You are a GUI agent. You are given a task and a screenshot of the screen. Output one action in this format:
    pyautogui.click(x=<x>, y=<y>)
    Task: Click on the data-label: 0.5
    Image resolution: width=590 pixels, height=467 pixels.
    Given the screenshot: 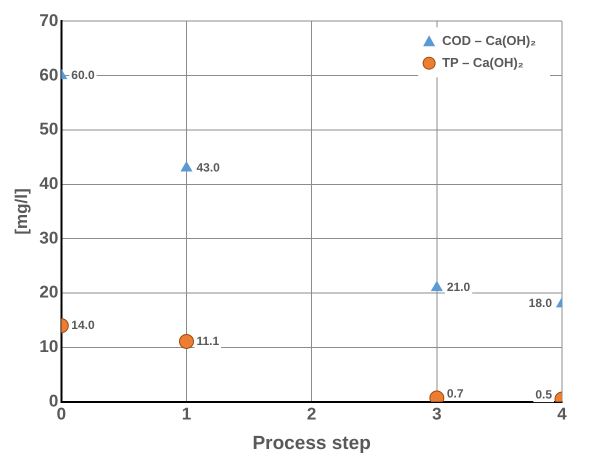 What is the action you would take?
    pyautogui.click(x=543, y=394)
    